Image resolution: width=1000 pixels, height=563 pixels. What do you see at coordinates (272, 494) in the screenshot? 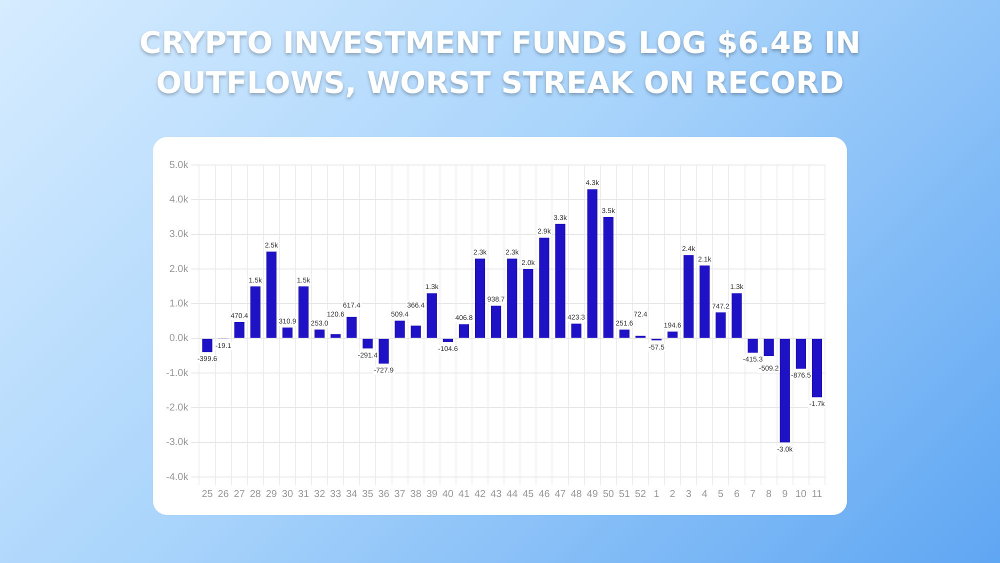
I see `x-tick-label: 29` at bounding box center [272, 494].